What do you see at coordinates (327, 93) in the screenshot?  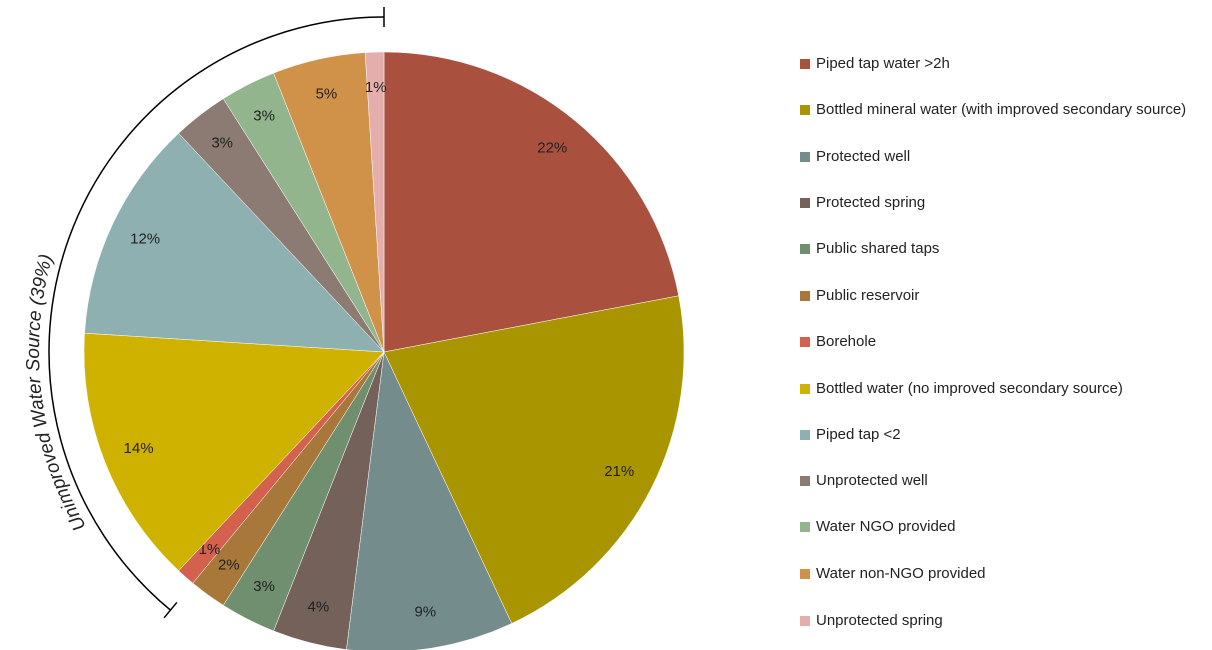 I see `data-label: 5%` at bounding box center [327, 93].